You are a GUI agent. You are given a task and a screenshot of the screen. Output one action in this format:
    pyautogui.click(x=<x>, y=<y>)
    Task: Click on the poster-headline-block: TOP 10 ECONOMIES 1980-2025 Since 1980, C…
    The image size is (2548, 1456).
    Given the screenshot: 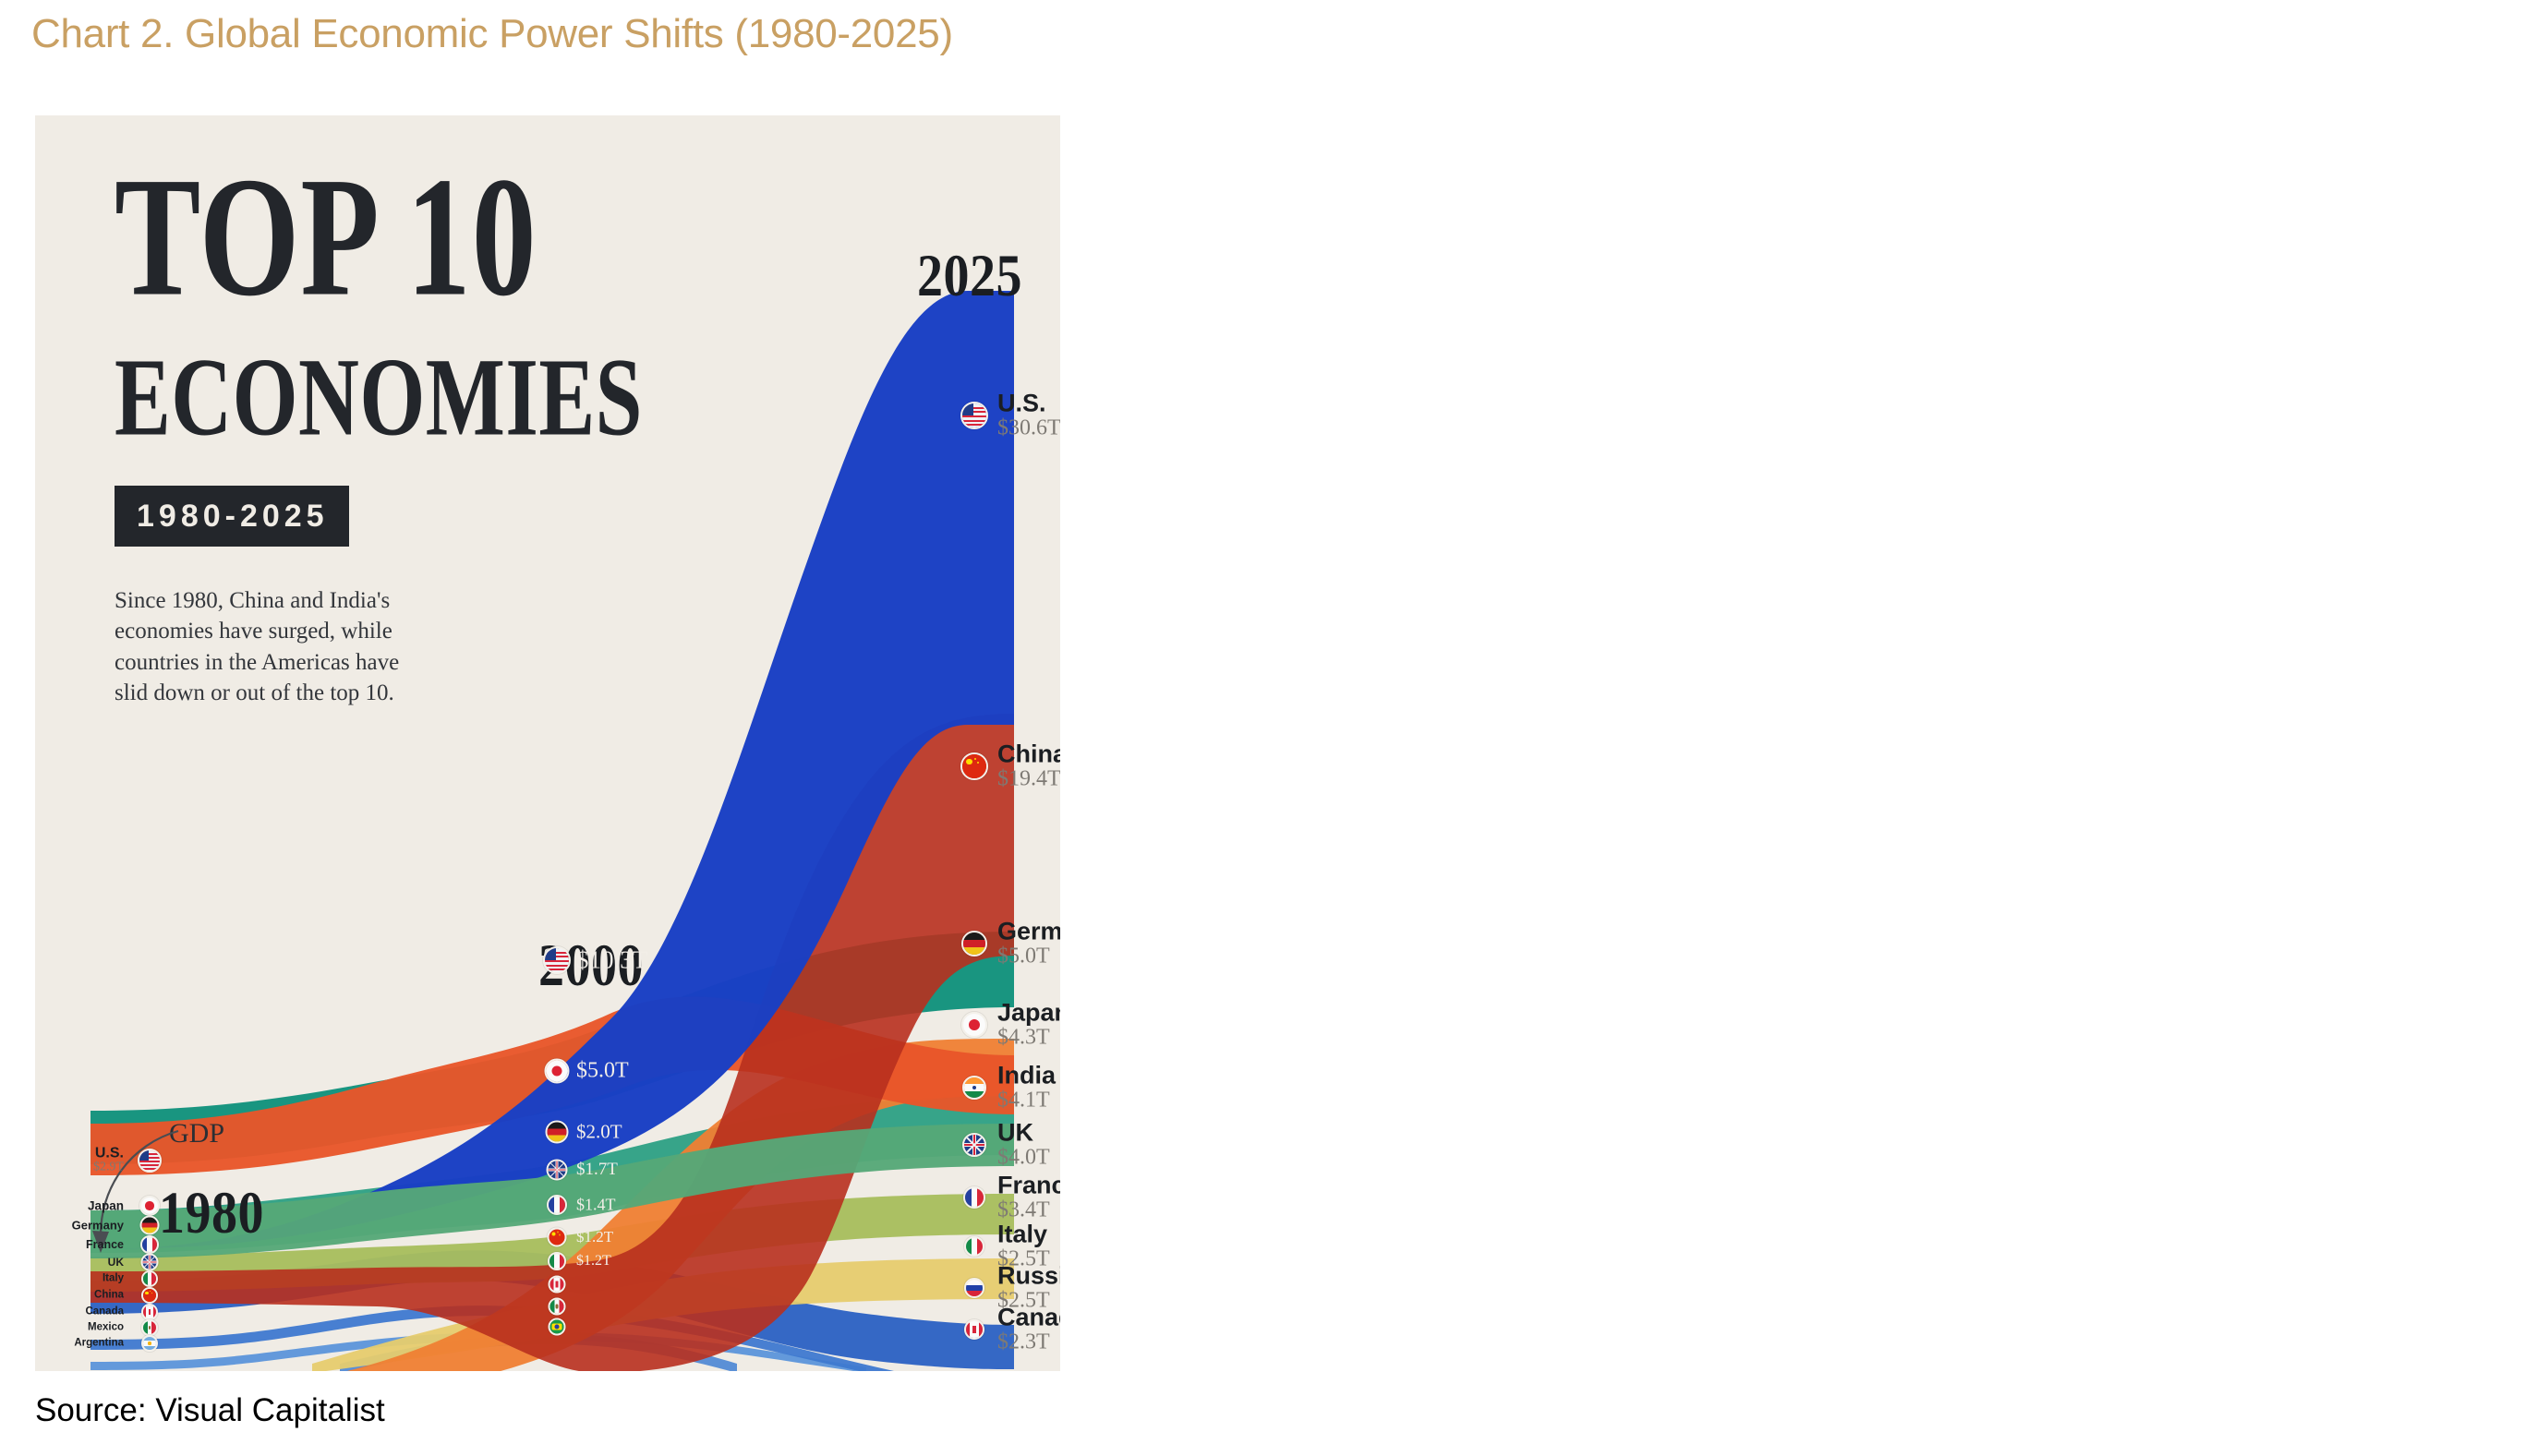 What is the action you would take?
    pyautogui.click(x=379, y=424)
    